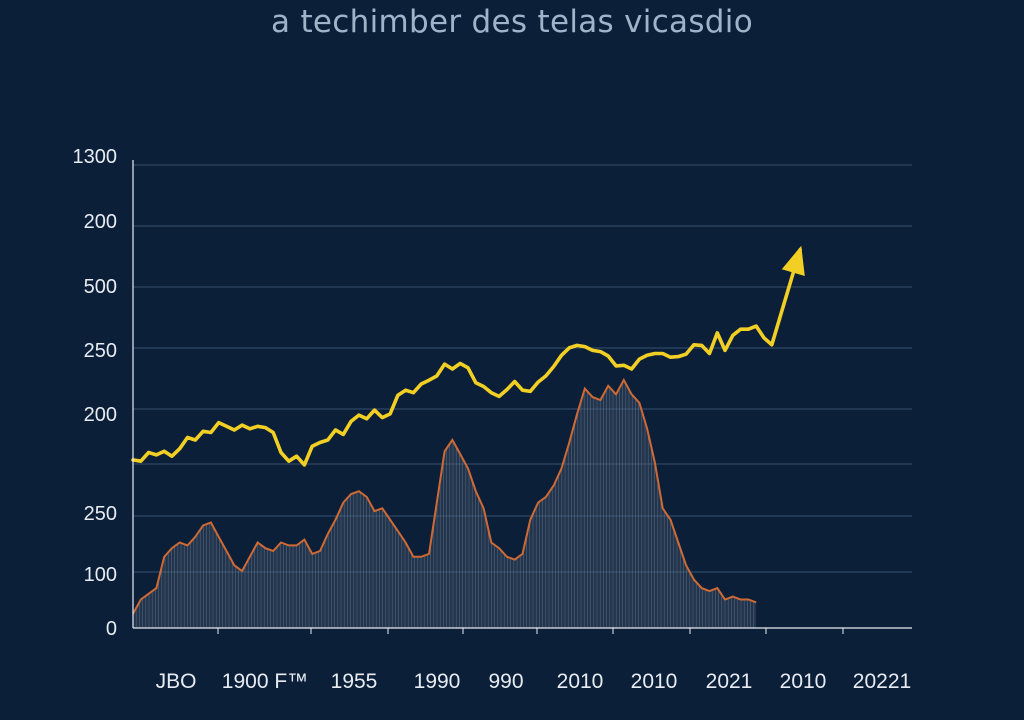 The width and height of the screenshot is (1024, 720). What do you see at coordinates (512, 22) in the screenshot?
I see `chart-title: a techimber des telas vicasdio` at bounding box center [512, 22].